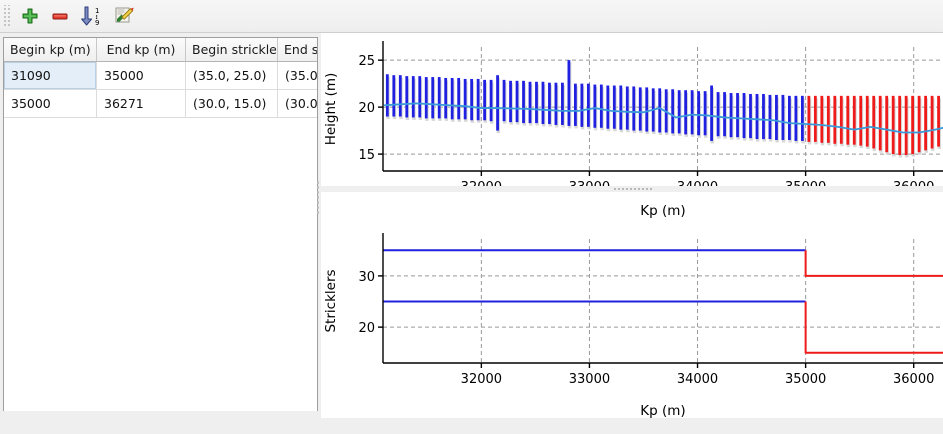  Describe the element at coordinates (50, 50) in the screenshot. I see `column-header-begin-kp: Begin kp (m)` at that location.